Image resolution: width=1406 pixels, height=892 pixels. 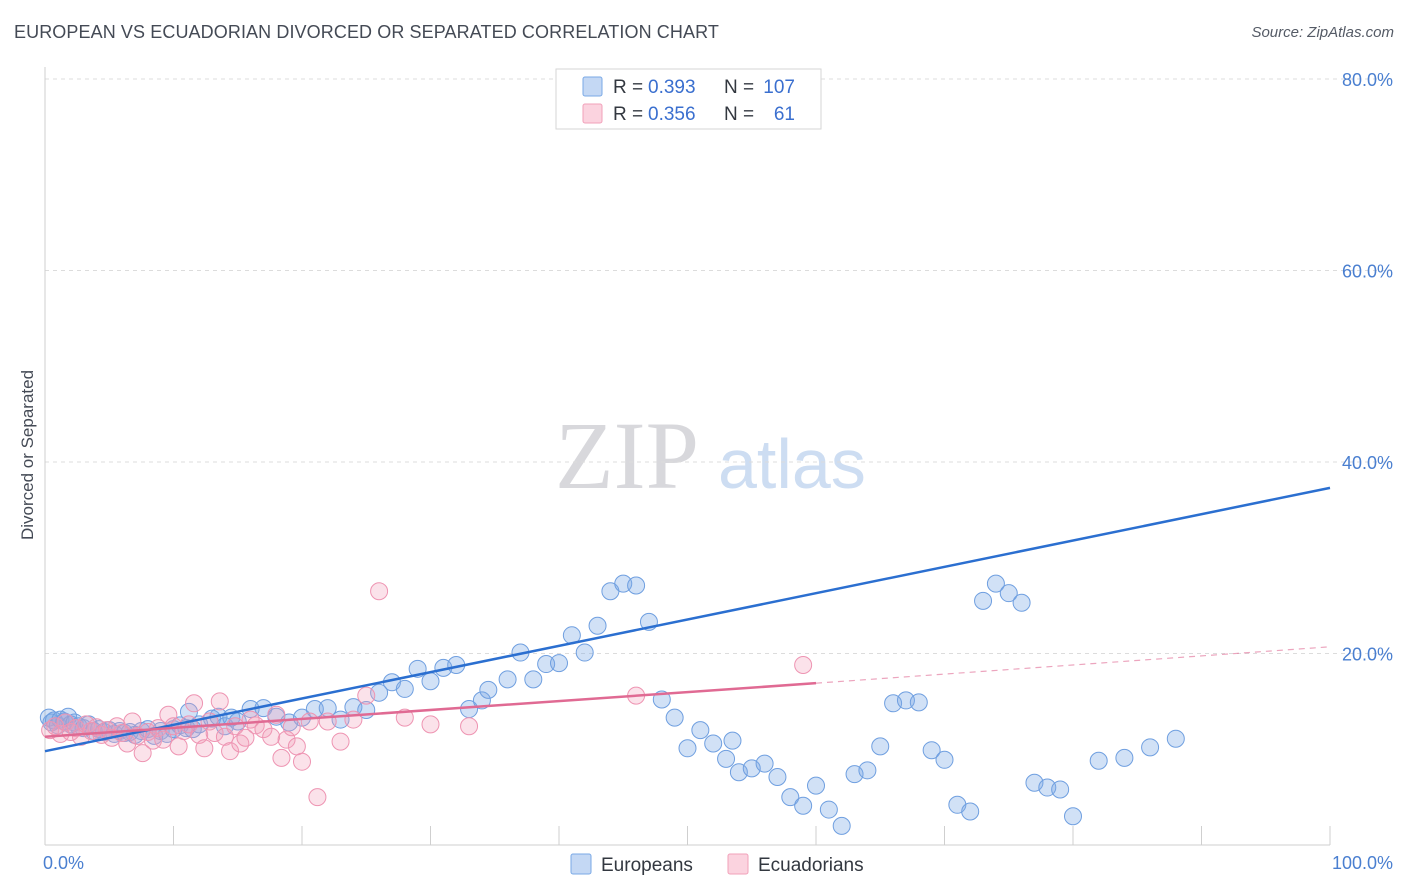 I want to click on y-tick-label: 60.0%, so click(x=1367, y=272).